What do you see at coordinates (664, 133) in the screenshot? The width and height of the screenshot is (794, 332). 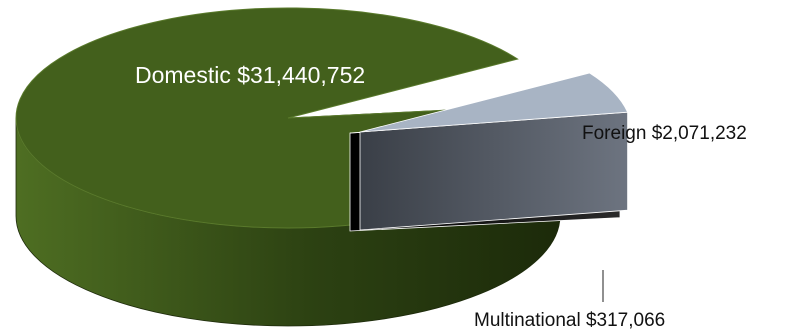 I see `label-foreign: Foreign $2,071,232` at bounding box center [664, 133].